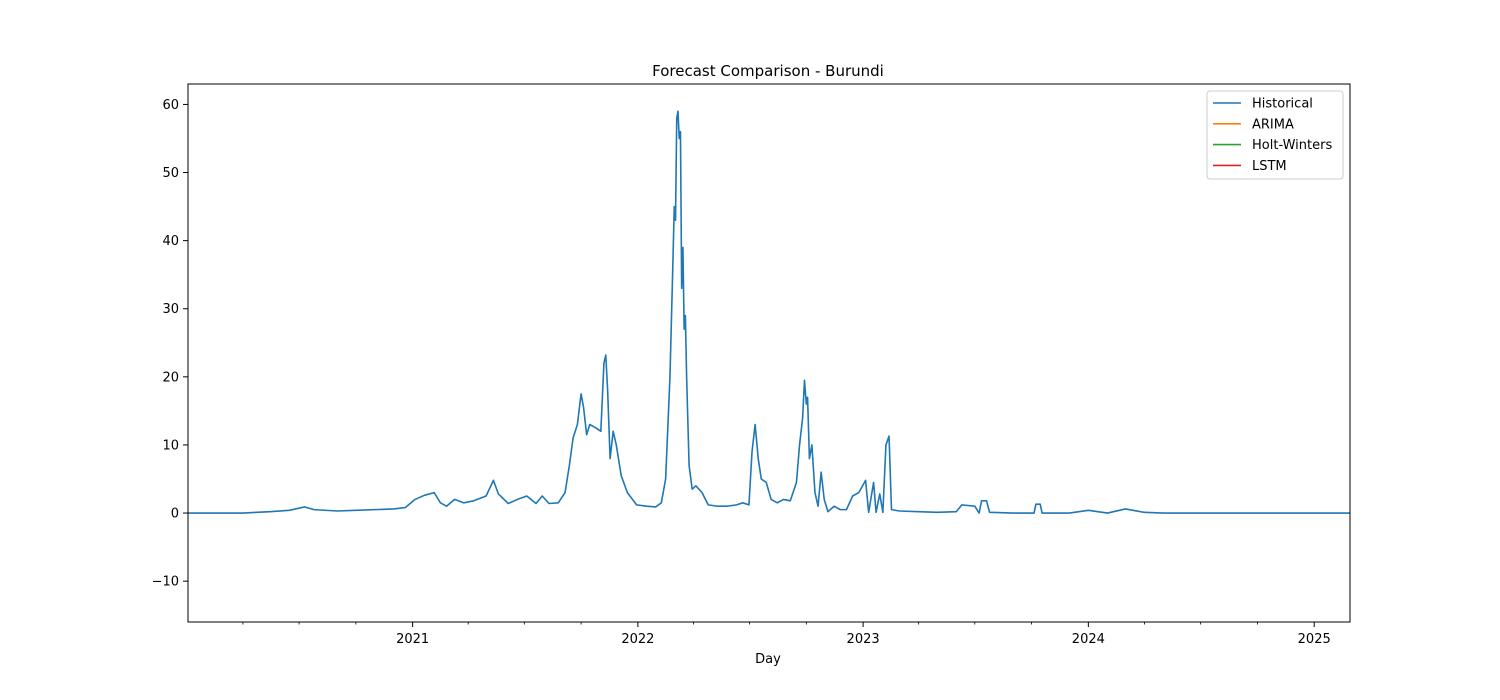 This screenshot has width=1500, height=700. Describe the element at coordinates (1282, 104) in the screenshot. I see `legend-entry: Historical` at that location.